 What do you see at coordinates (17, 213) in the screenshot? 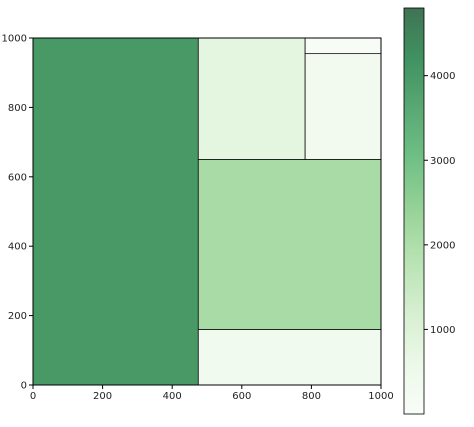
I see `y-axis: 0 200 400 600 800 1000` at bounding box center [17, 213].